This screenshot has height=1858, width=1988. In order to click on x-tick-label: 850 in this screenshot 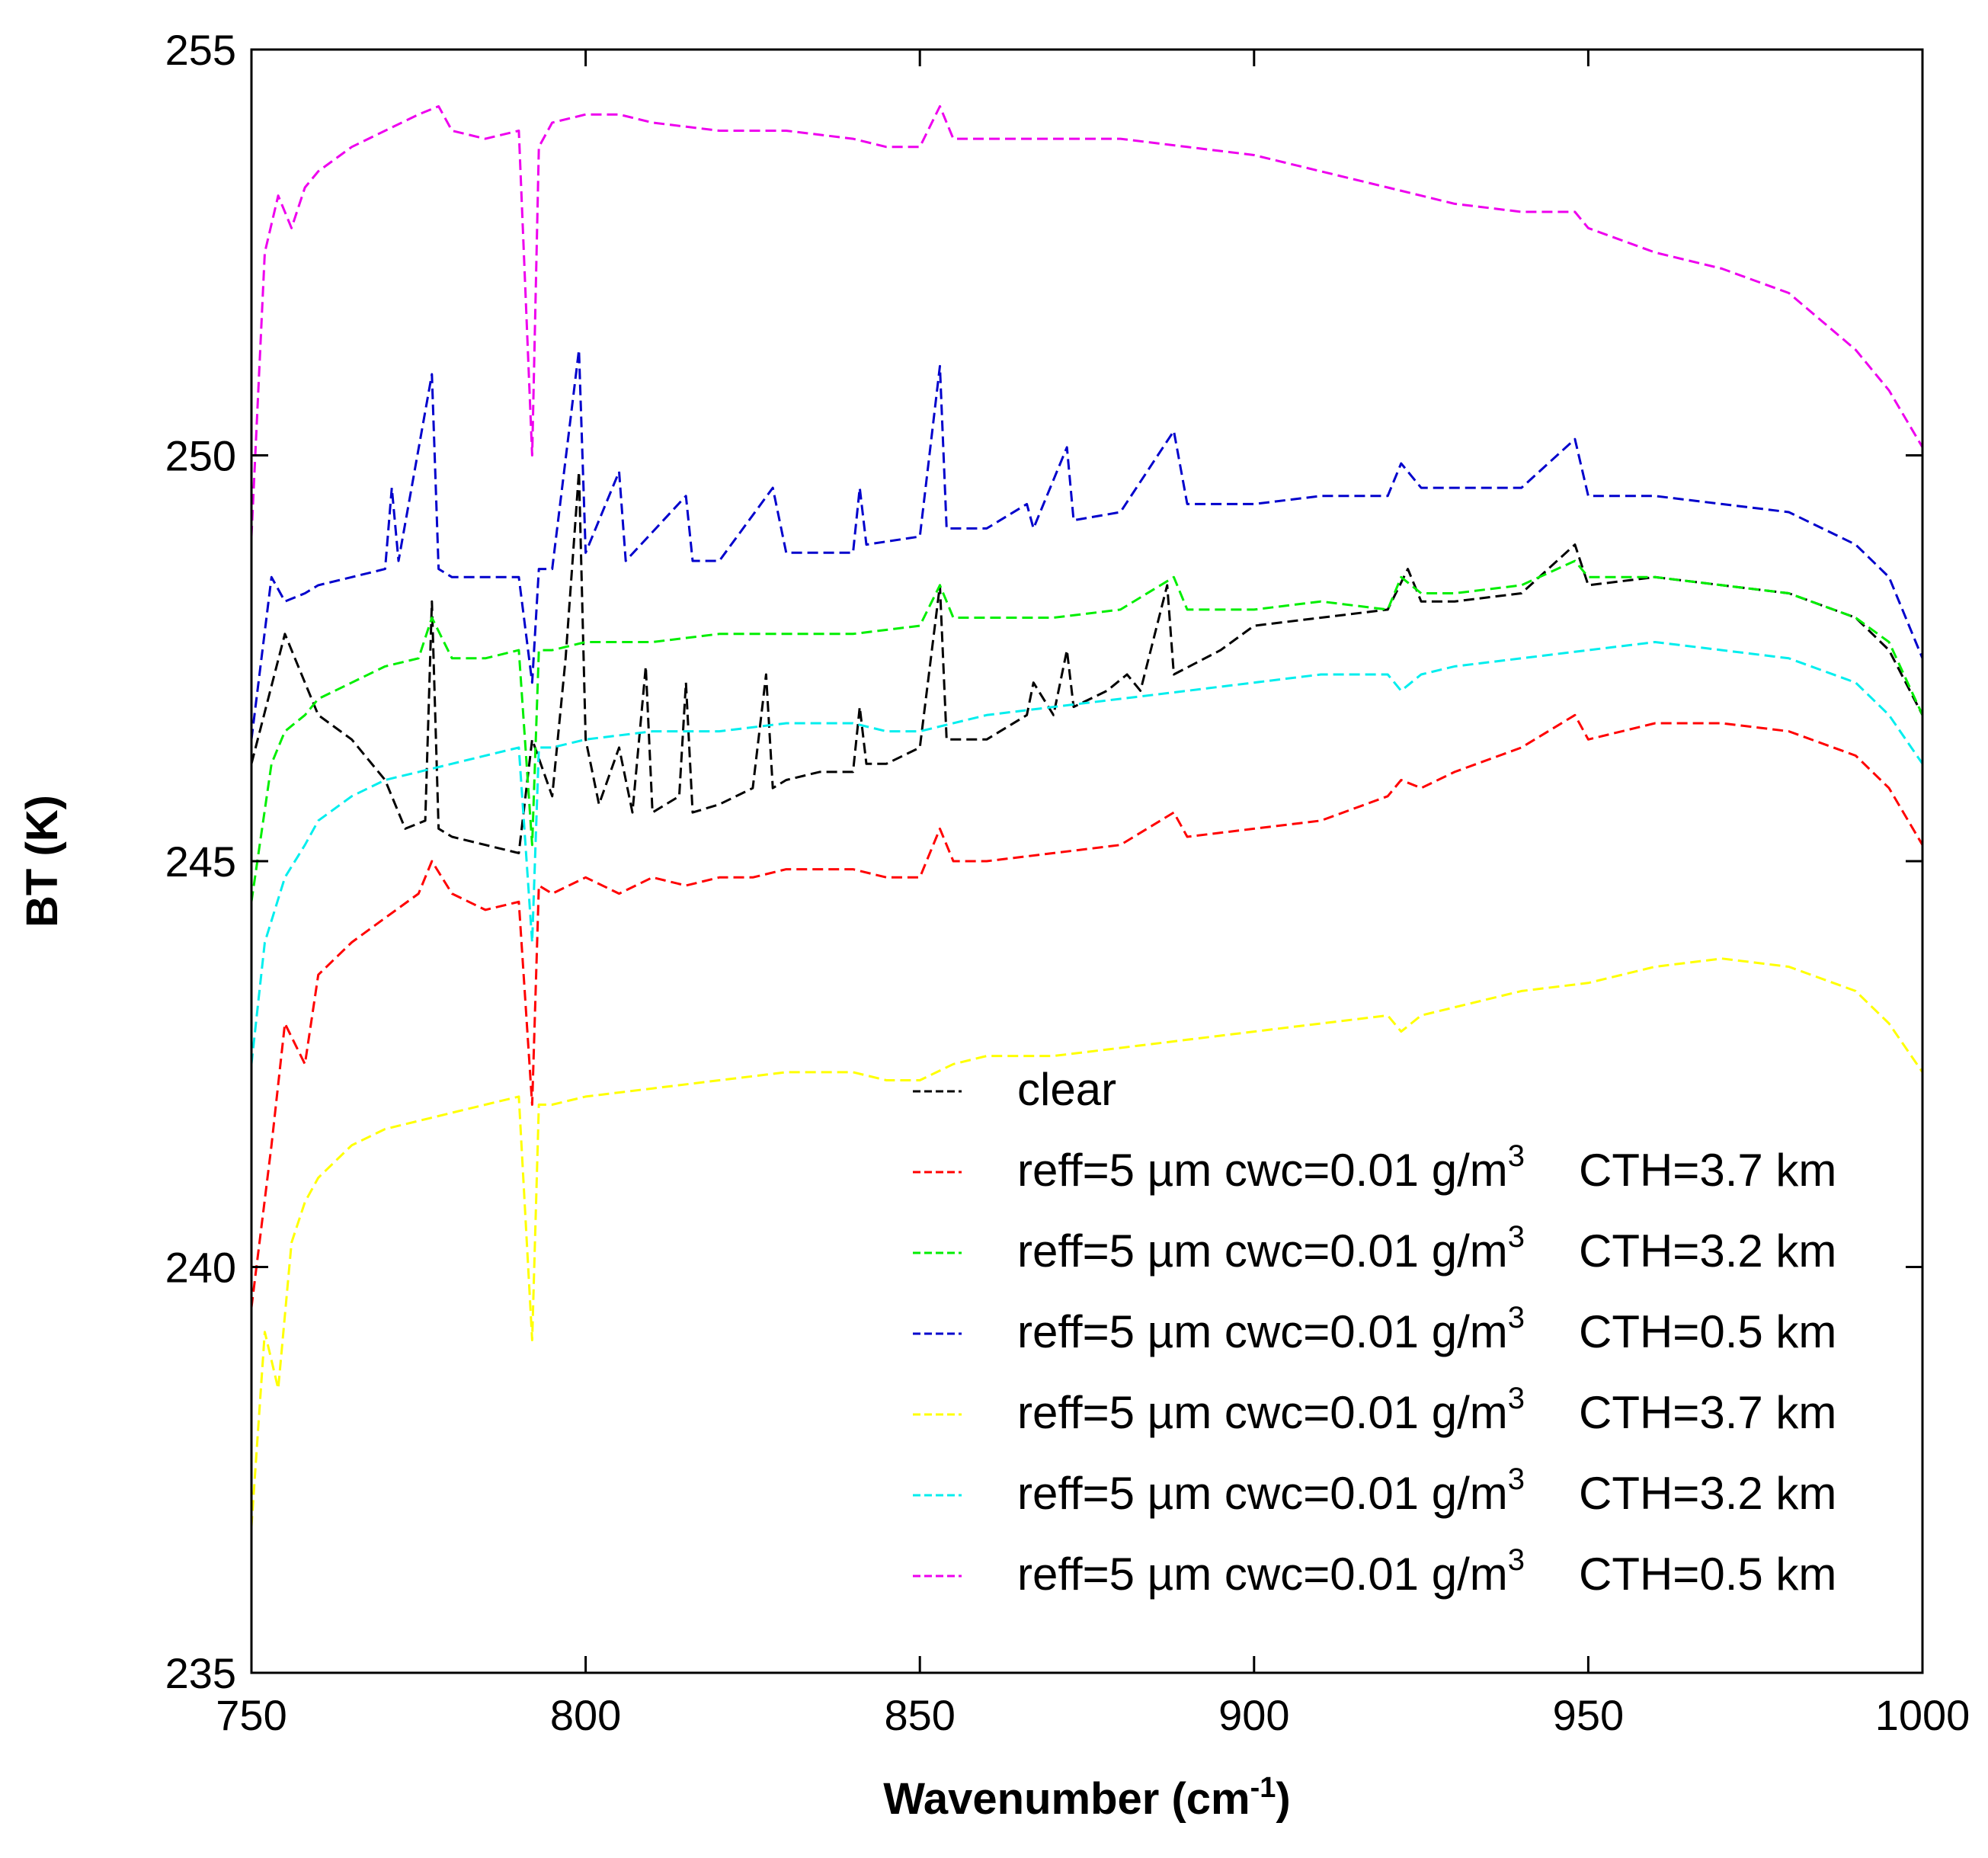, I will do `click(919, 1715)`.